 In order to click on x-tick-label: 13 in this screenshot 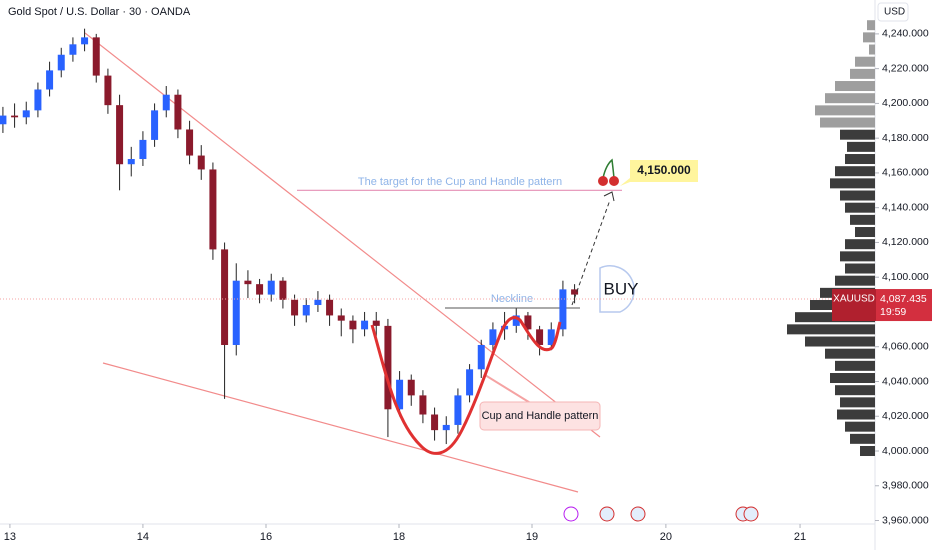, I will do `click(10, 537)`.